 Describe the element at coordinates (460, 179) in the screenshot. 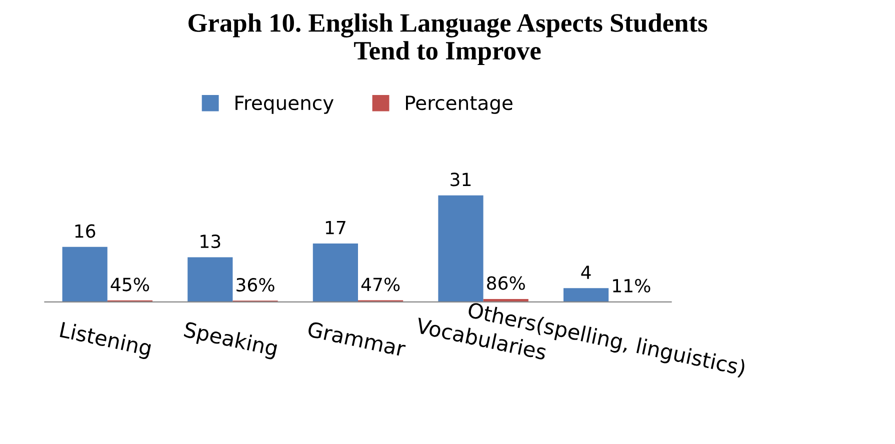

I see `data-label: 31` at that location.